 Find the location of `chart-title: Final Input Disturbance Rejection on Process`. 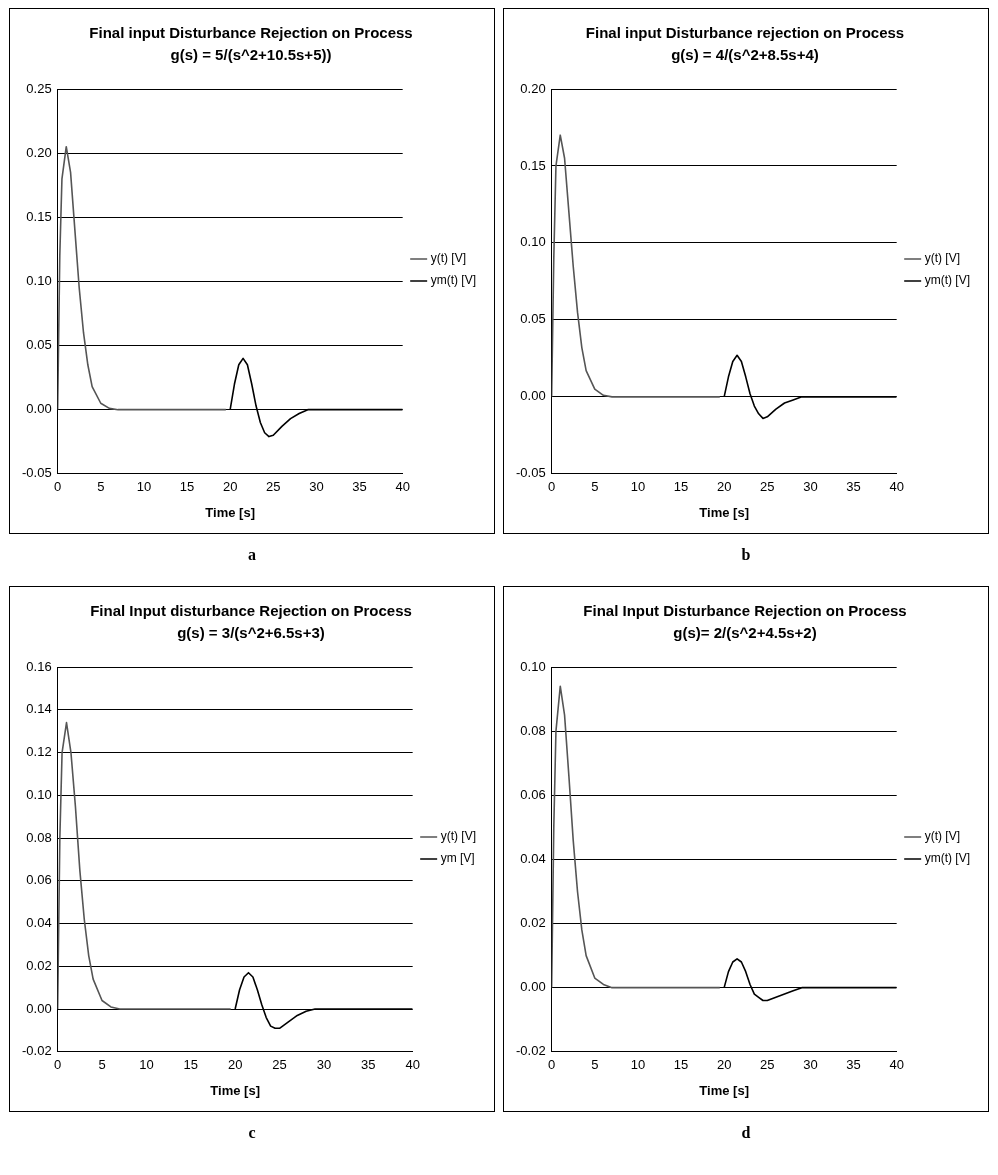

chart-title: Final Input Disturbance Rejection on Process is located at coordinates (745, 611).